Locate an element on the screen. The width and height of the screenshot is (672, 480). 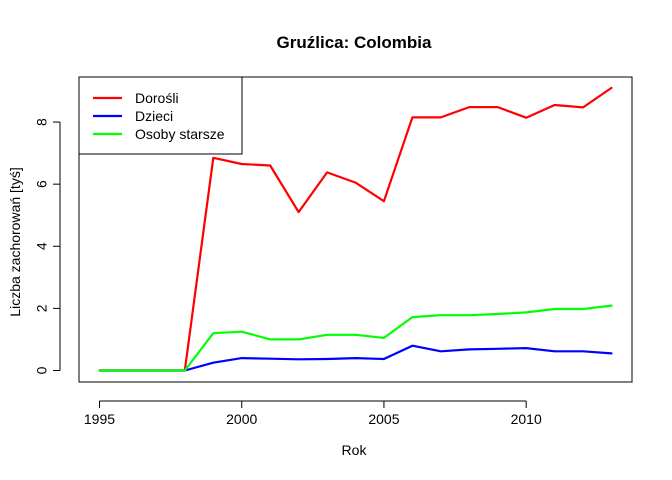
chart-title: Gruźlica: Colombia is located at coordinates (354, 42).